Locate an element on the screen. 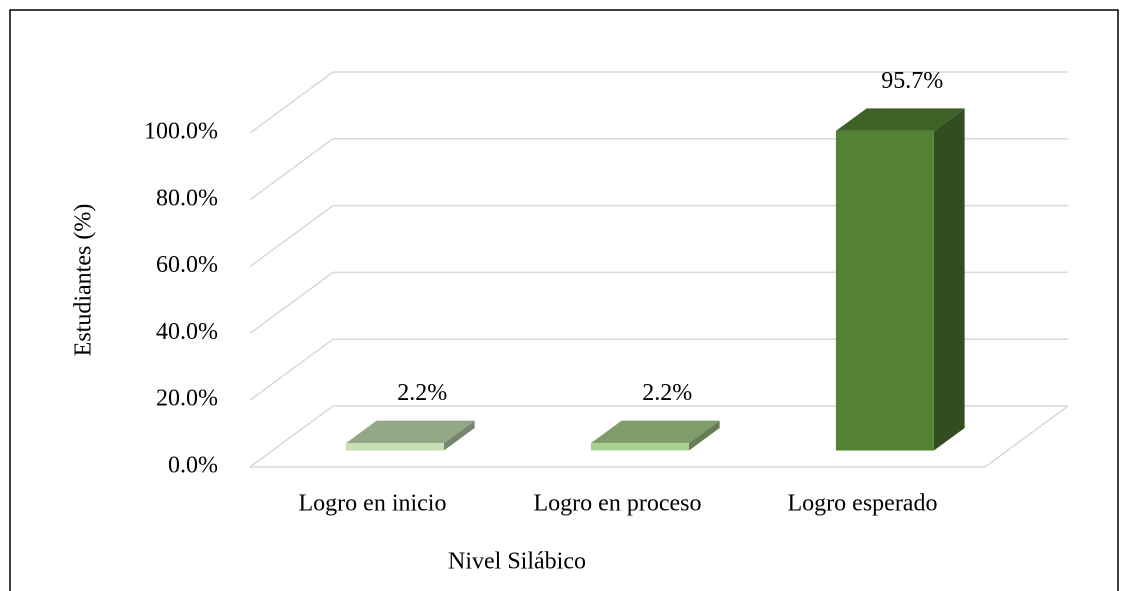 This screenshot has height=591, width=1128. value-label: 95.7% is located at coordinates (912, 81).